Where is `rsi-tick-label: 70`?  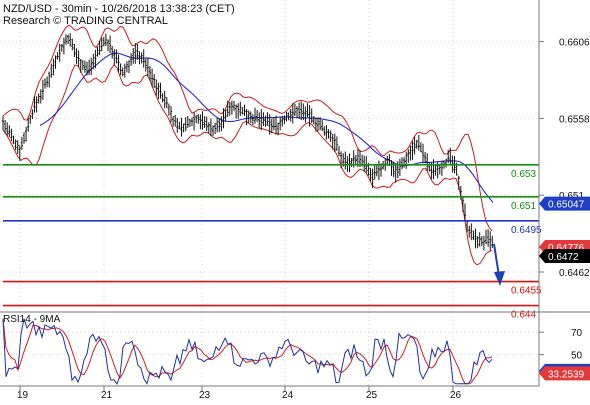
rsi-tick-label: 70 is located at coordinates (577, 333).